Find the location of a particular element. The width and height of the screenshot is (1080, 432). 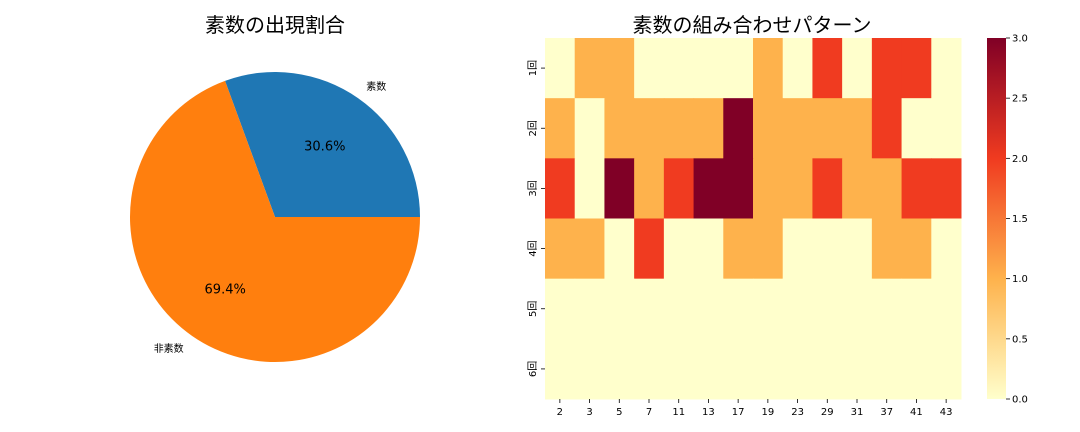

pie-category-label-0: 素数 is located at coordinates (376, 86).